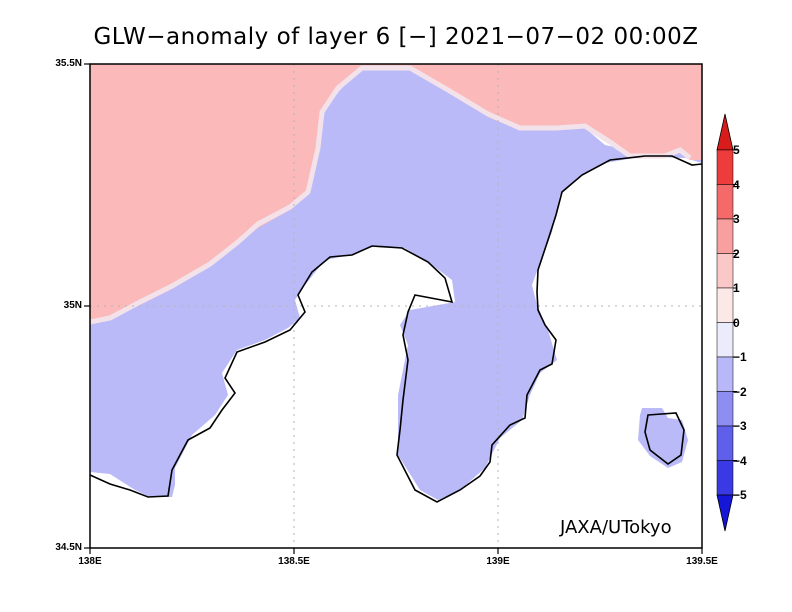 The image size is (792, 612). I want to click on x-tick-label: 139E, so click(498, 561).